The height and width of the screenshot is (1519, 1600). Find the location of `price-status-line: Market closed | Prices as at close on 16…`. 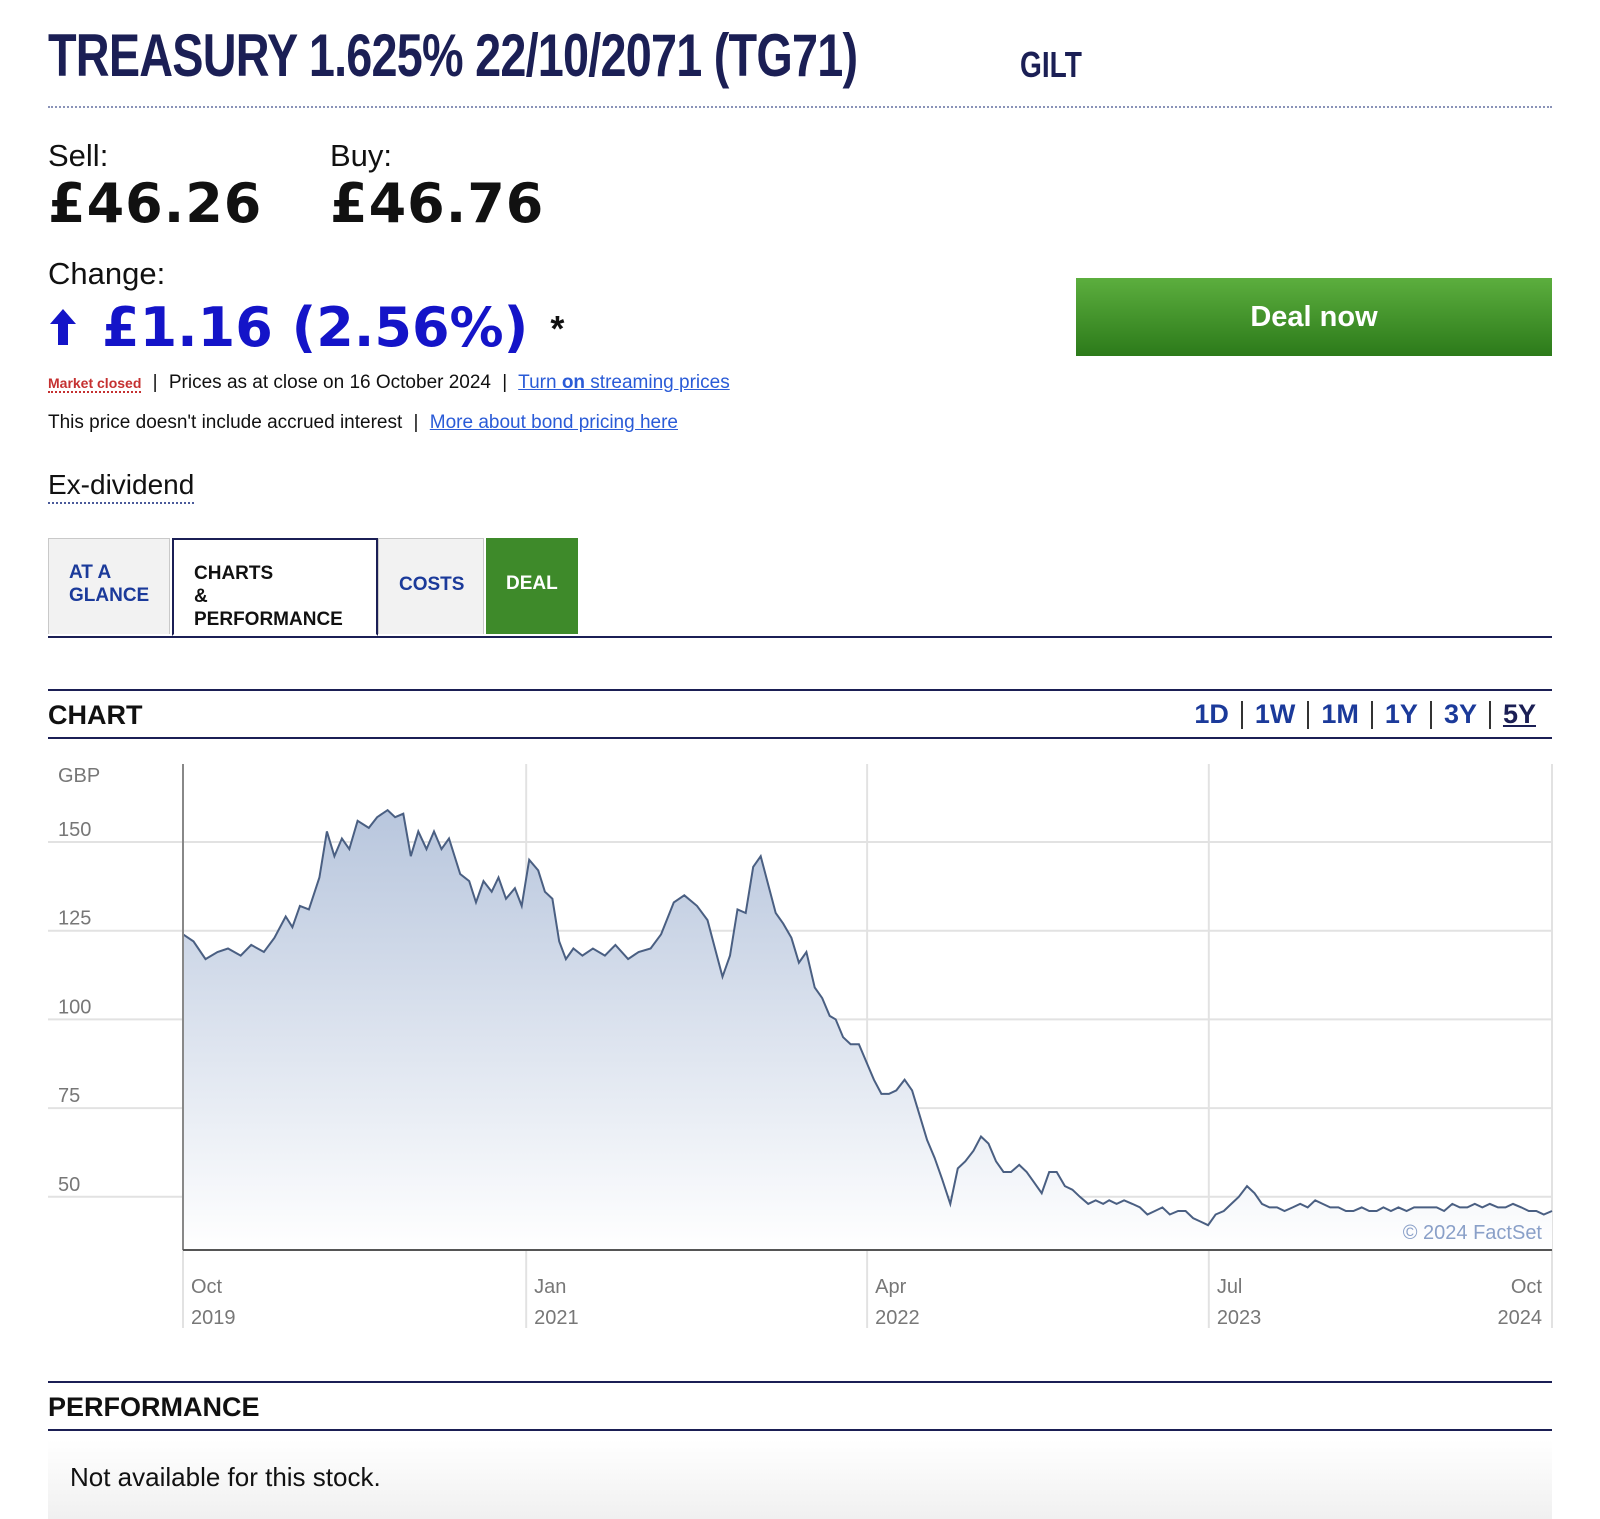

price-status-line: Market closed | Prices as at close on 16… is located at coordinates (389, 383).